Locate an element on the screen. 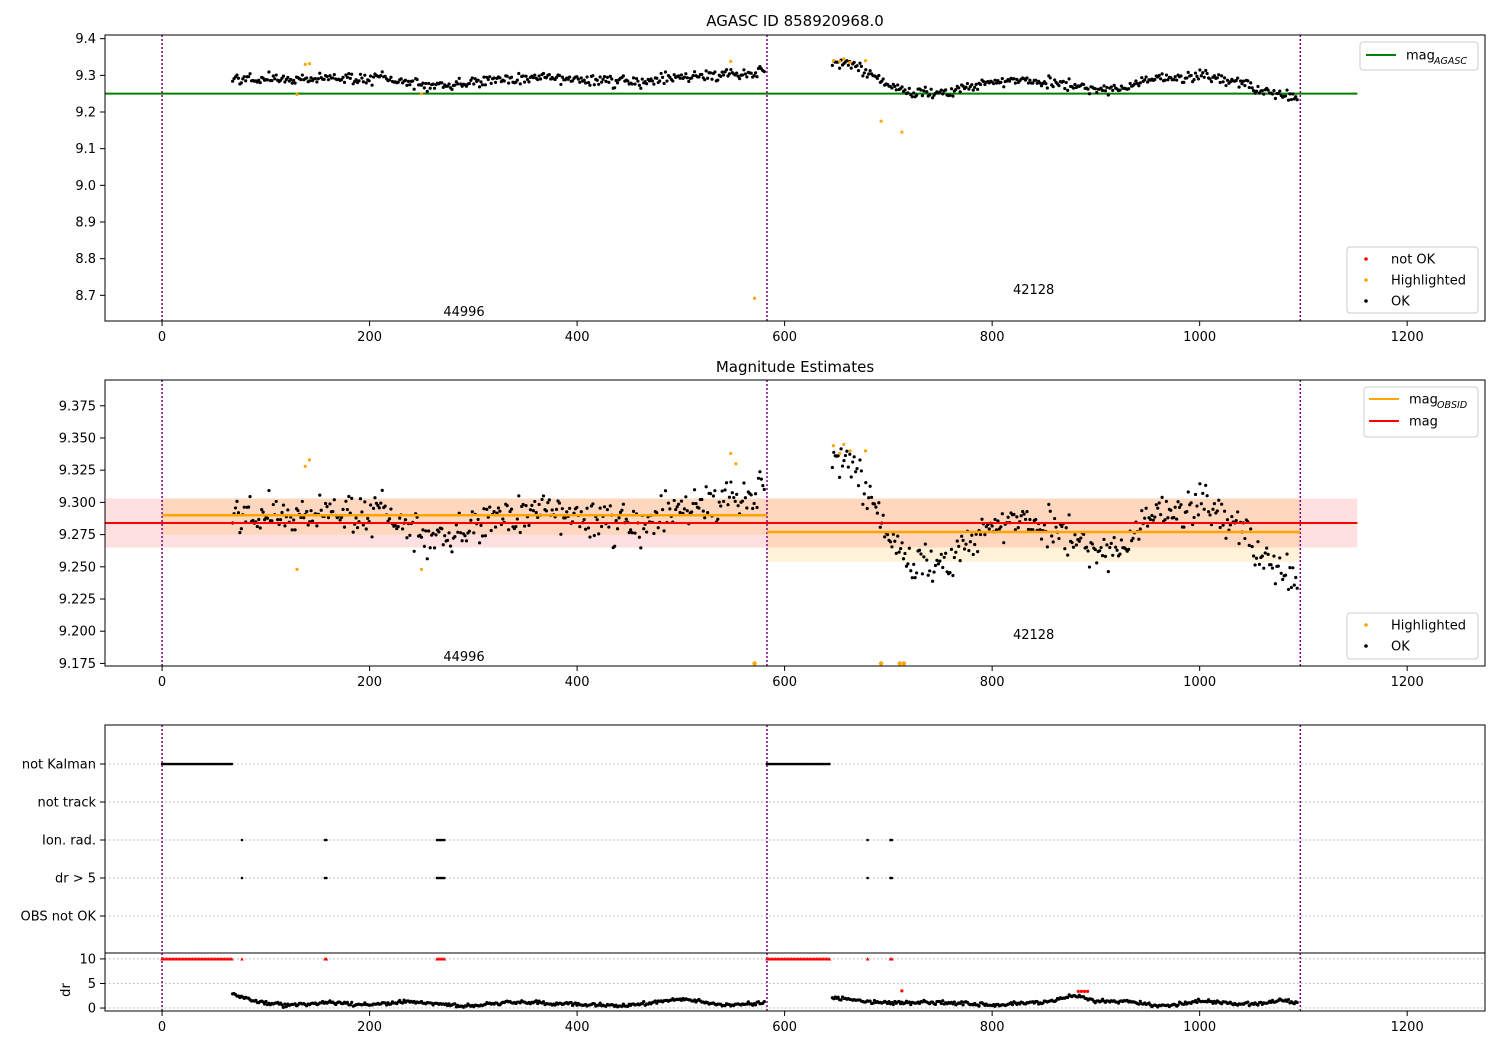 The width and height of the screenshot is (1500, 1054). chart-title: Magnitude Estimates is located at coordinates (795, 367).